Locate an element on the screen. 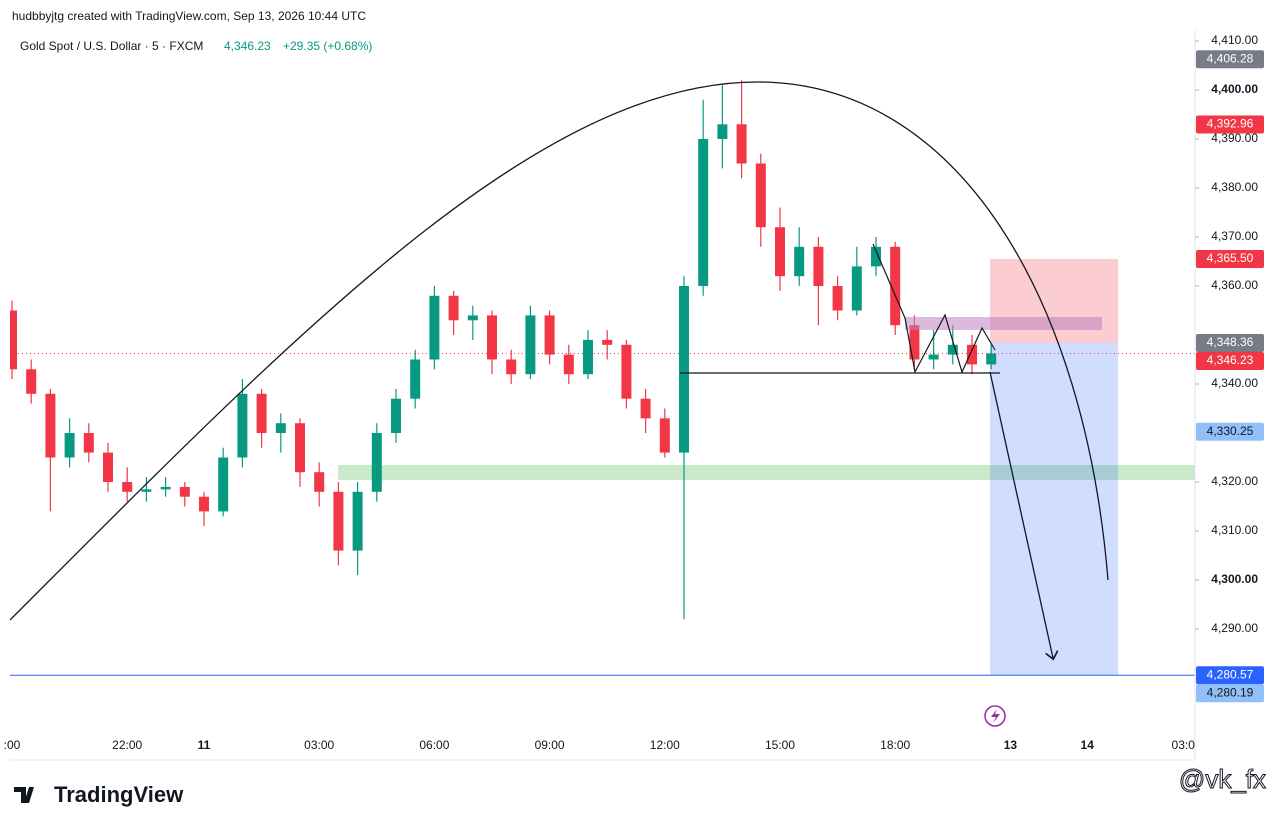 This screenshot has width=1280, height=829. y-tick-label: 4,320.00 is located at coordinates (1234, 481).